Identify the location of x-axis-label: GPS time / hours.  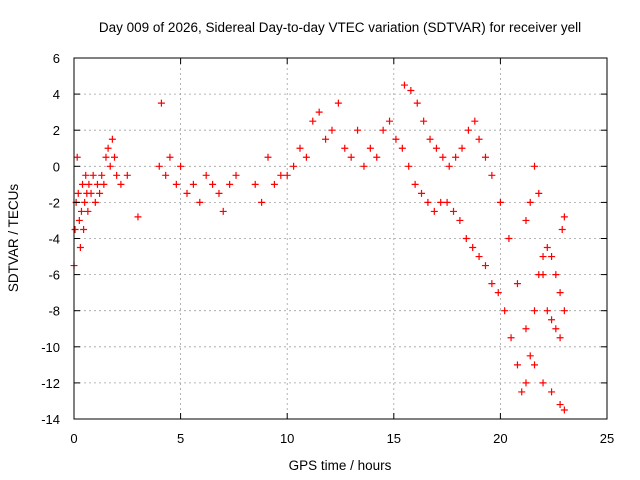
(340, 465).